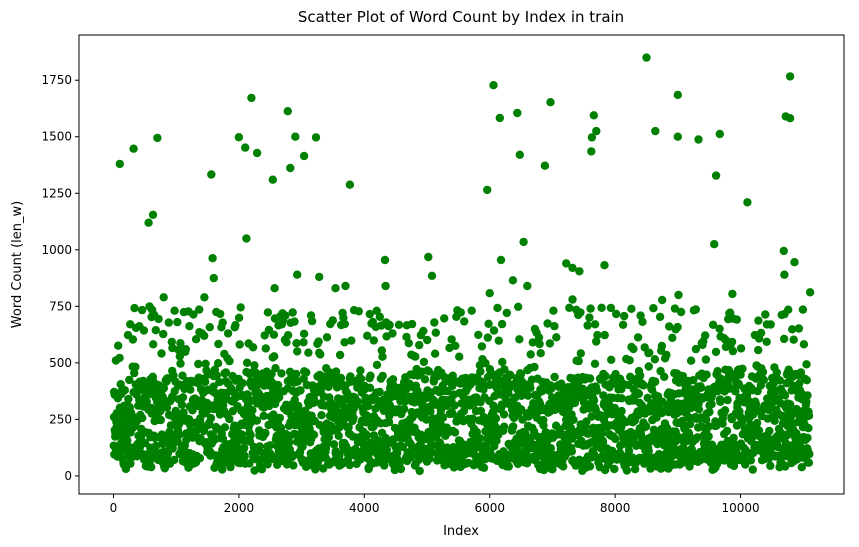 This screenshot has height=547, width=859. Describe the element at coordinates (60, 278) in the screenshot. I see `y-axis: 0 250 500 750 1000 1250 1500 1750` at that location.